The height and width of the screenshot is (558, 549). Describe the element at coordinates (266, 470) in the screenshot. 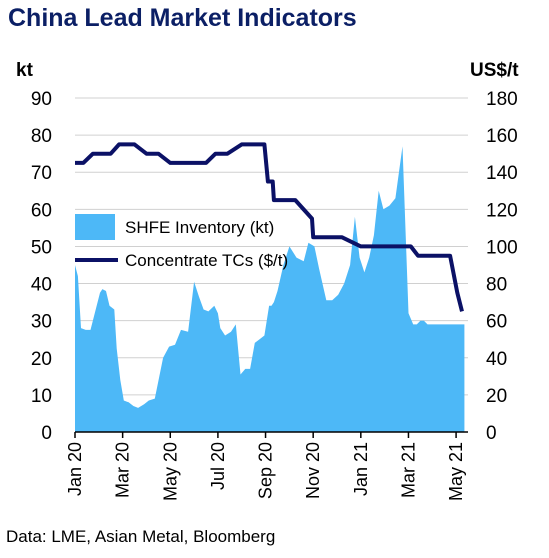

I see `x-tick-label: Sep 20` at that location.